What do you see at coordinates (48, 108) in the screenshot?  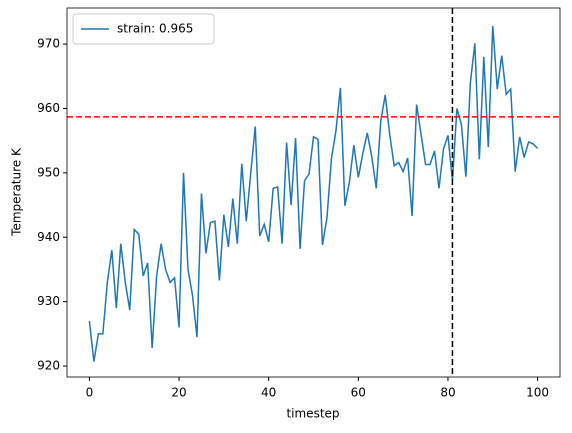 I see `y-tick-label: 960` at bounding box center [48, 108].